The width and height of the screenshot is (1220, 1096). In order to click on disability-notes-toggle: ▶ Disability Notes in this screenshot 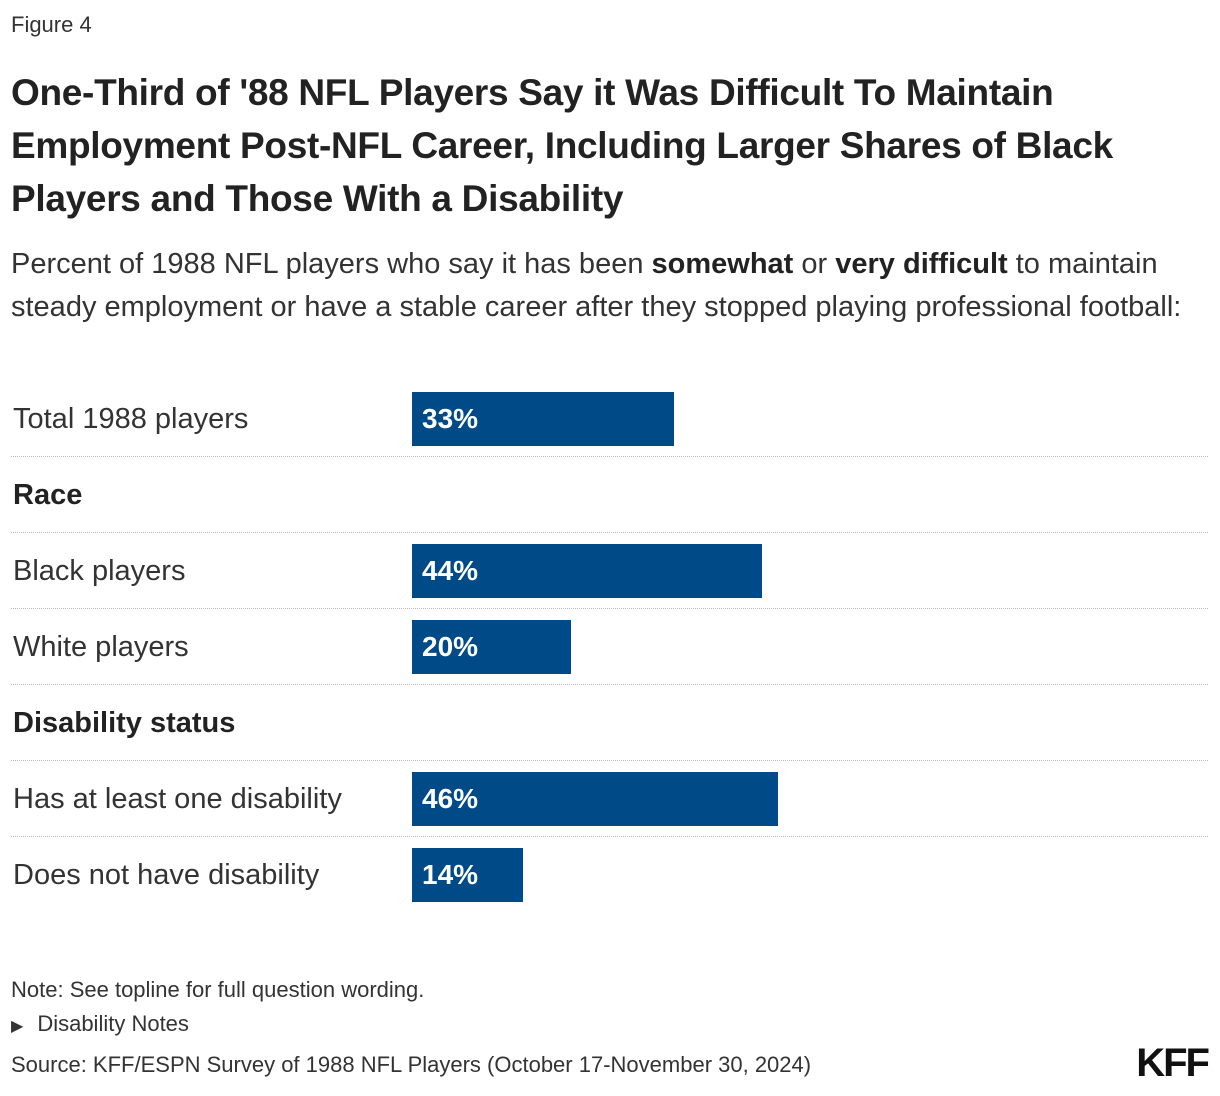, I will do `click(100, 1024)`.